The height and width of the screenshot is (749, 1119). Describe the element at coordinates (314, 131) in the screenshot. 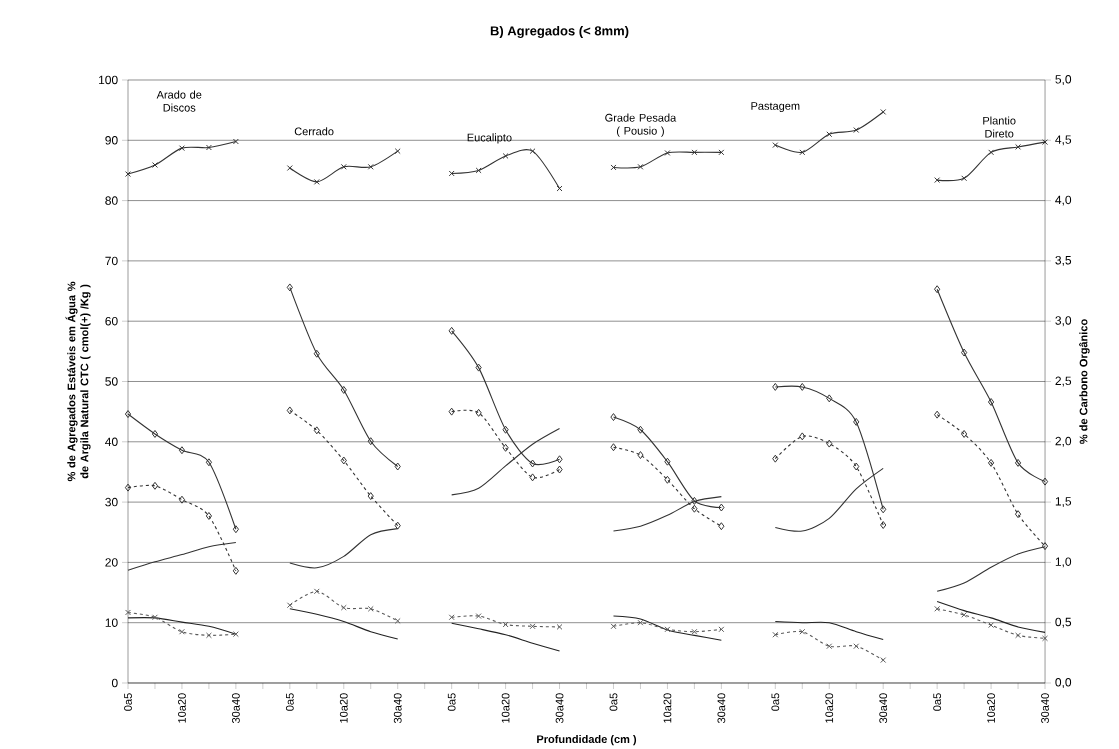

I see `annotation: Cerrado` at that location.